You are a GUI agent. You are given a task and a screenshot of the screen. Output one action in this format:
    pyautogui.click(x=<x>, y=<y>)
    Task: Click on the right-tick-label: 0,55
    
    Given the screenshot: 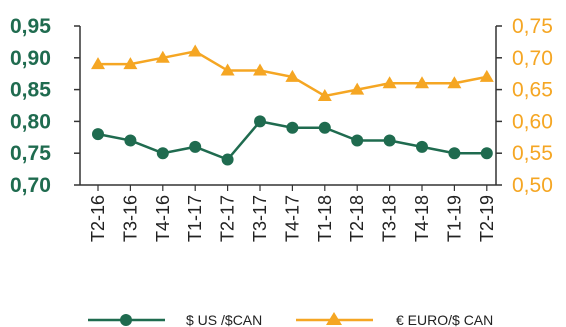 What is the action you would take?
    pyautogui.click(x=532, y=153)
    